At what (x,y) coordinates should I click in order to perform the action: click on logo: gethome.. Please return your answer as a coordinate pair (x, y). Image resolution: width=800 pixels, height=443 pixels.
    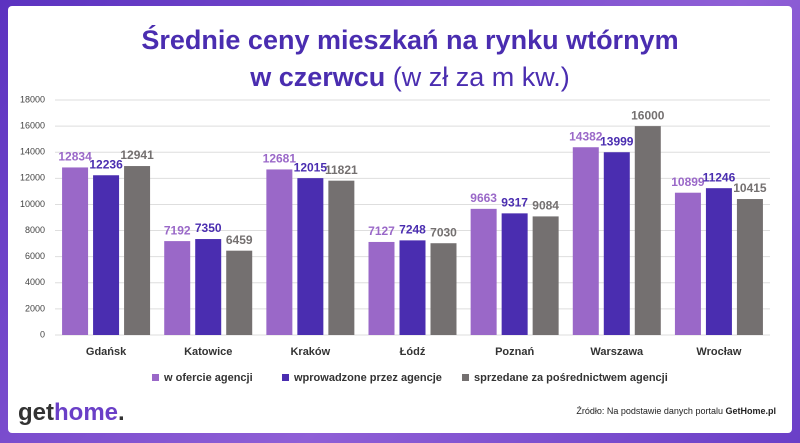
    Looking at the image, I should click on (71, 412).